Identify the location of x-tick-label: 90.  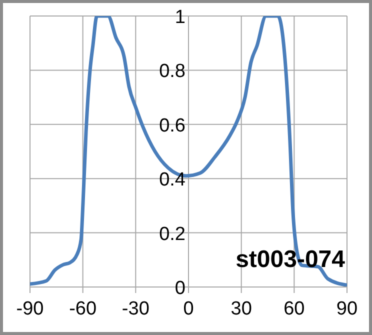
(347, 309).